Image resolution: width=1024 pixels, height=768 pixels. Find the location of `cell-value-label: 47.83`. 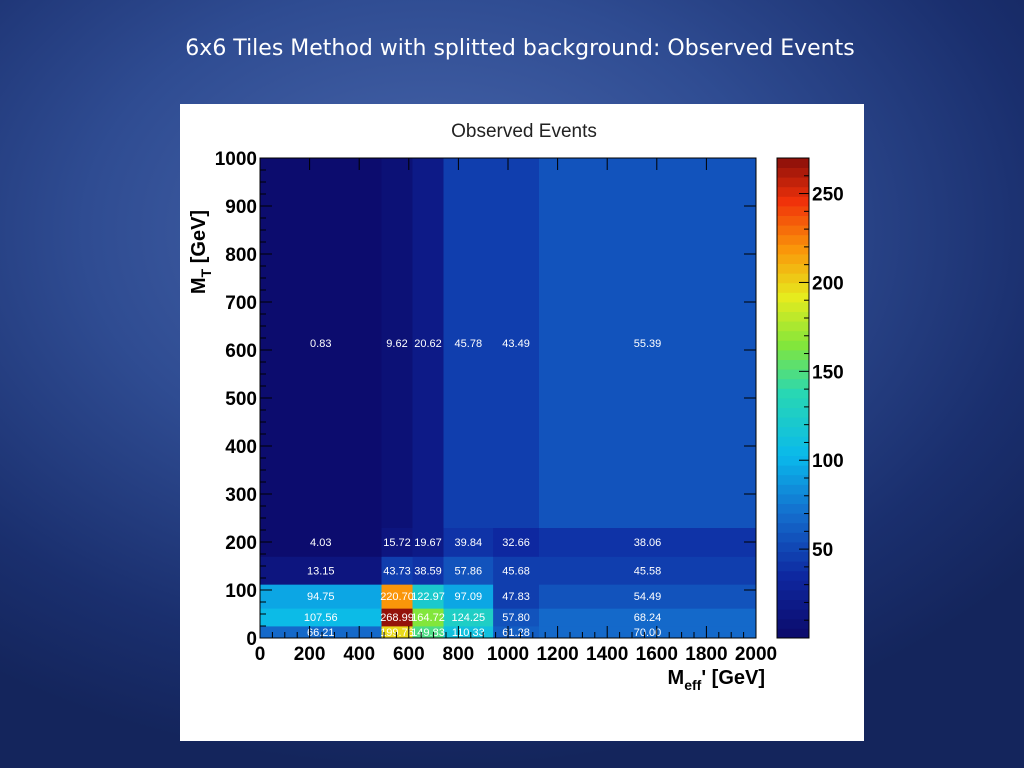

cell-value-label: 47.83 is located at coordinates (516, 597).